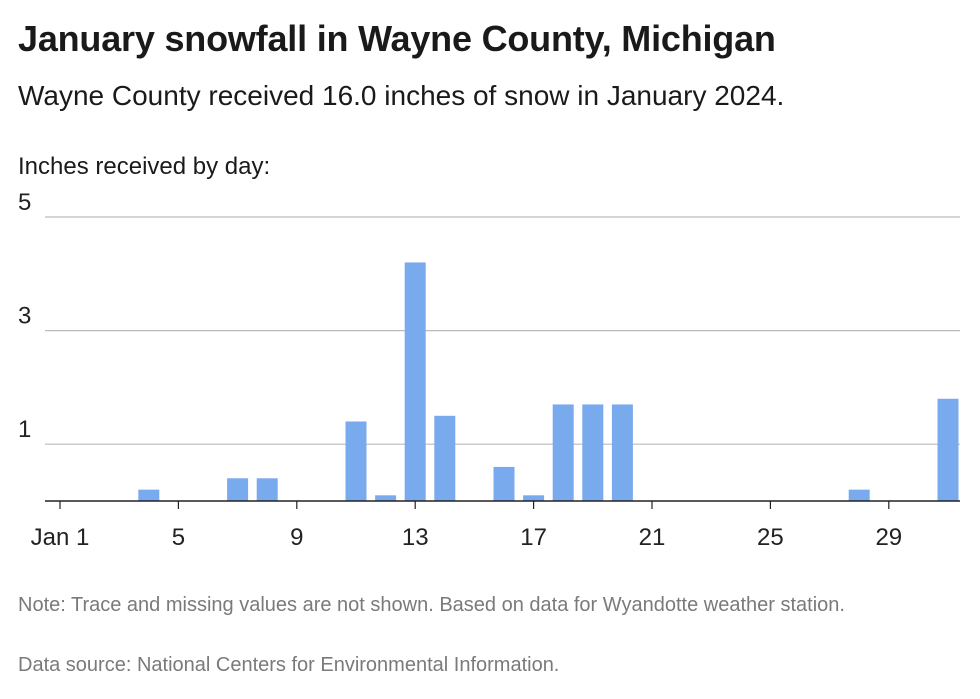  What do you see at coordinates (178, 537) in the screenshot?
I see `x-tick-label: 5` at bounding box center [178, 537].